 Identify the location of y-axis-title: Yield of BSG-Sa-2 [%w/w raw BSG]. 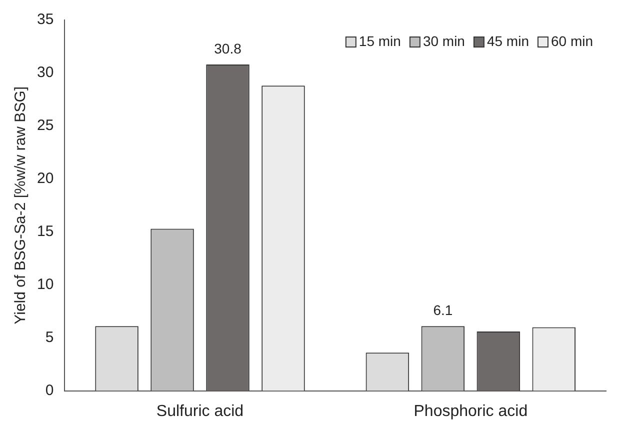
(21, 205).